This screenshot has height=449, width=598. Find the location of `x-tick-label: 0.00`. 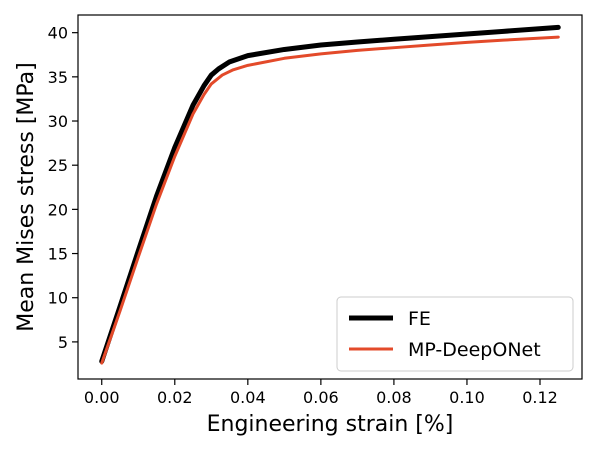

x-tick-label: 0.00 is located at coordinates (102, 397).